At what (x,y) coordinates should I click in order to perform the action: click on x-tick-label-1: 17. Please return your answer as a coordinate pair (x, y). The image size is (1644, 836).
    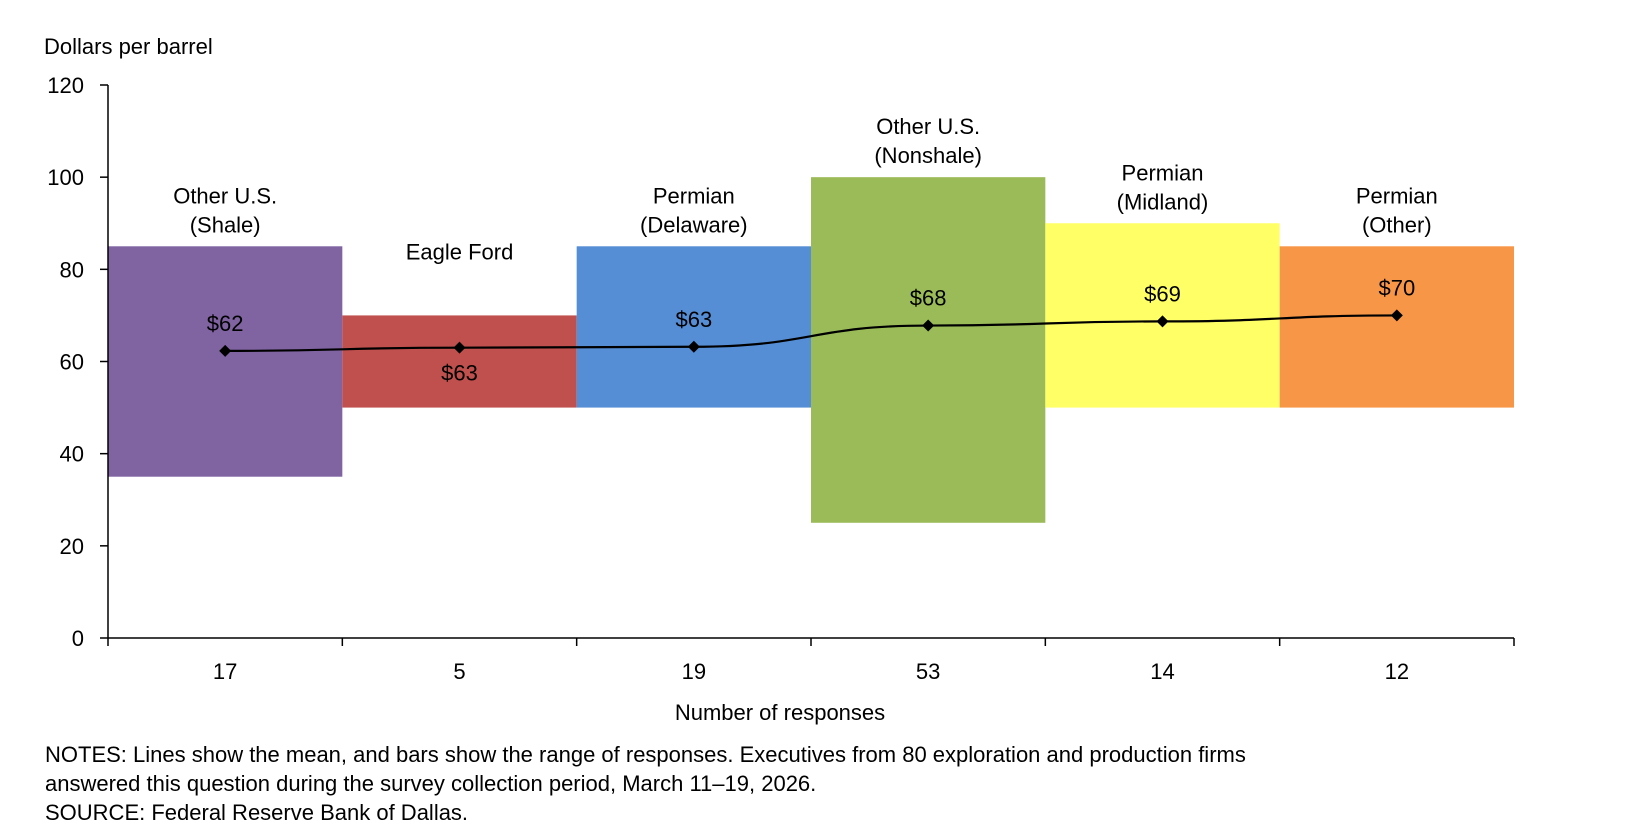
    Looking at the image, I should click on (225, 671).